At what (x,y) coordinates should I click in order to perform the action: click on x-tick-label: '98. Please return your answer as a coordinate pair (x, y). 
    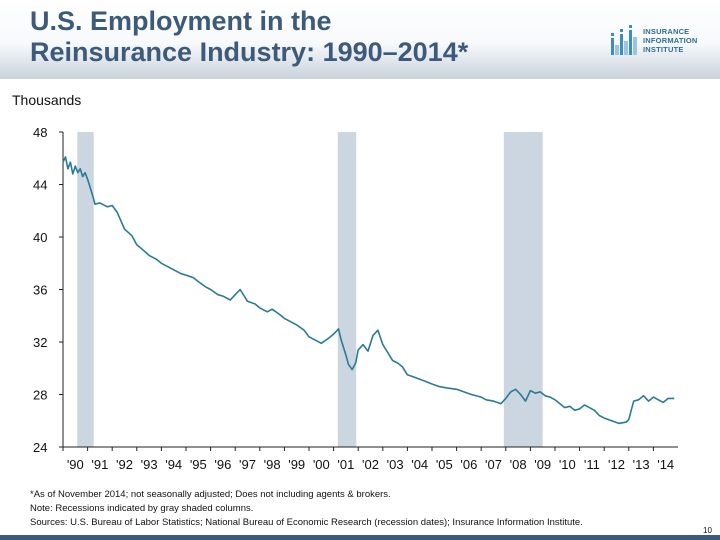
    Looking at the image, I should click on (272, 464).